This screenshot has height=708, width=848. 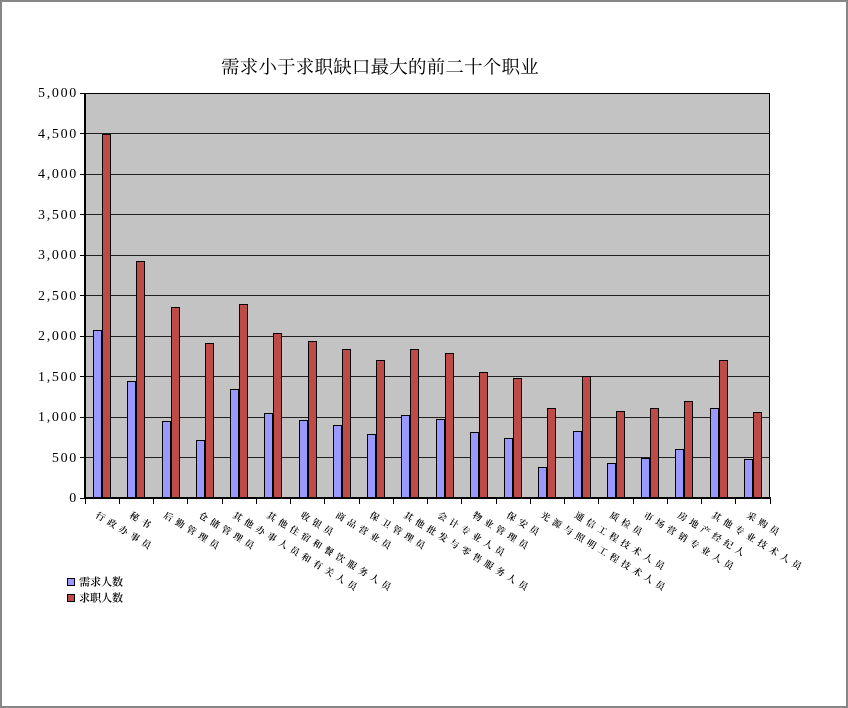 I want to click on y-tick-label-5: 2,500, so click(x=58, y=296).